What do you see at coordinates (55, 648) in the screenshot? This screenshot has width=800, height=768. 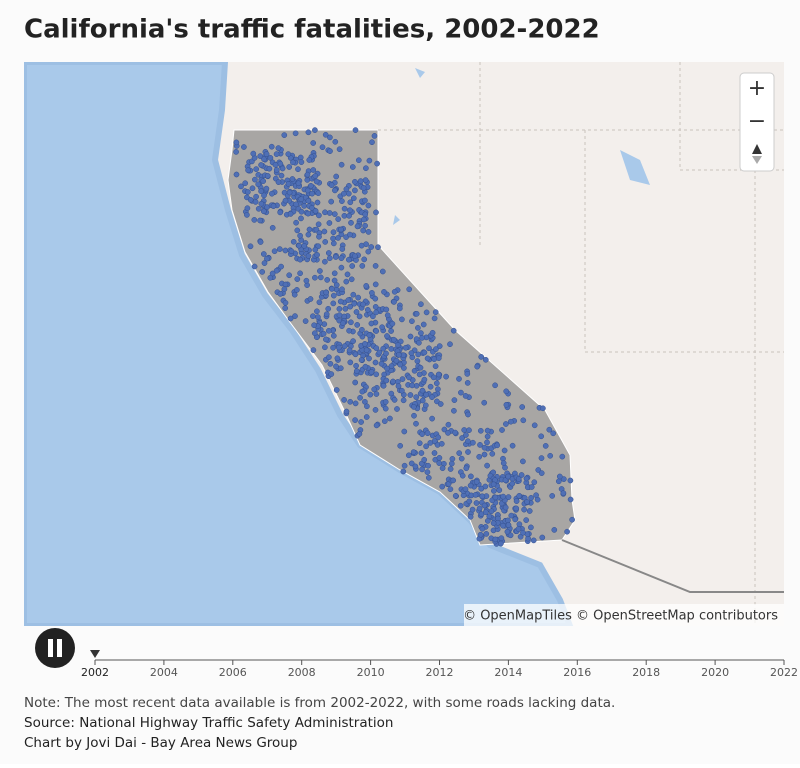 I see `play-pause-button` at bounding box center [55, 648].